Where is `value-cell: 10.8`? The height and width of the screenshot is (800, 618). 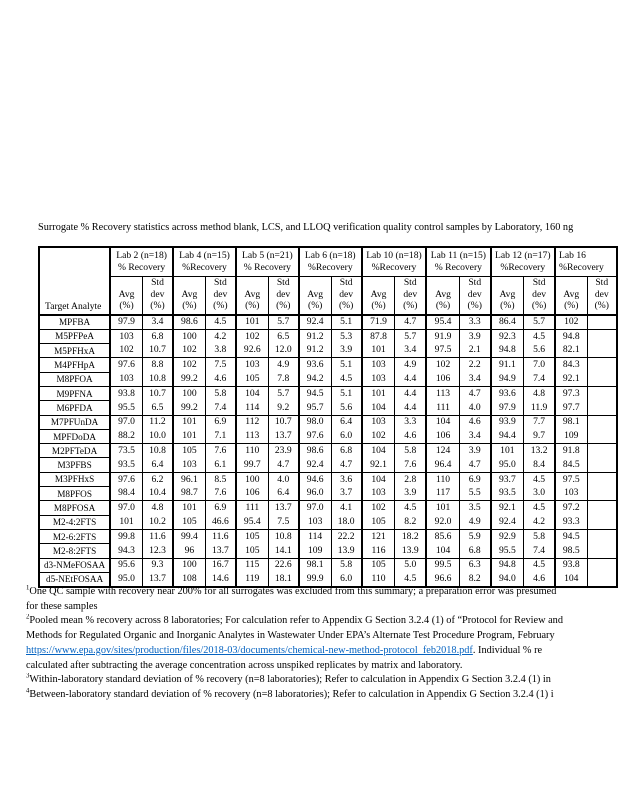
value-cell: 10.8 is located at coordinates (283, 536).